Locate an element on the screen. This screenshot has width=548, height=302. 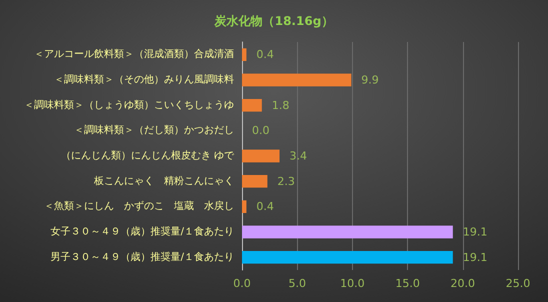
y-tick-label: 男子３０～４９（歳）推奨量/１食あたり is located at coordinates (142, 256).